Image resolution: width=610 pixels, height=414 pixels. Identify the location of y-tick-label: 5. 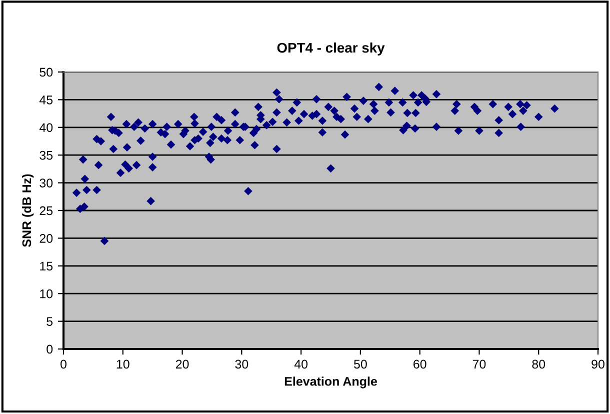
(49, 321).